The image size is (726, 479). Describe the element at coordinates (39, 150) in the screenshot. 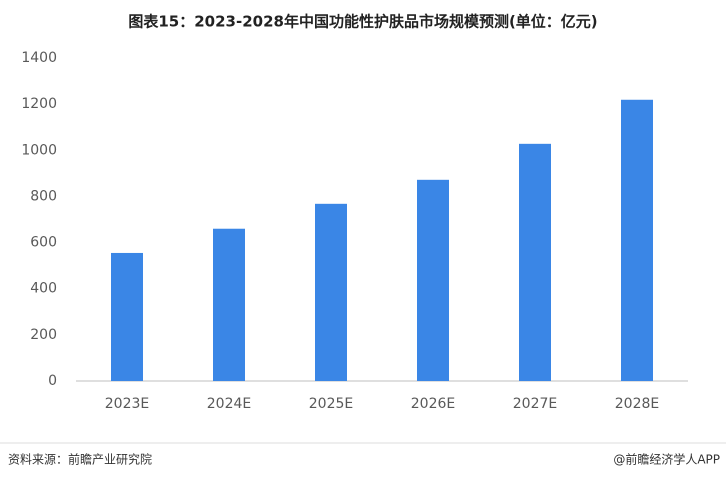

I see `y-tick-label: 1000` at that location.